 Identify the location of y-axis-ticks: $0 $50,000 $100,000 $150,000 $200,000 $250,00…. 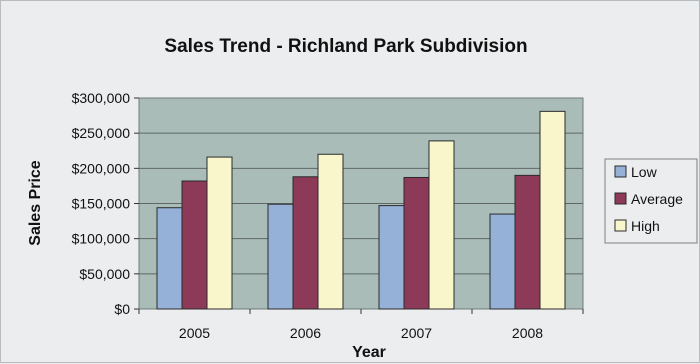
(105, 203).